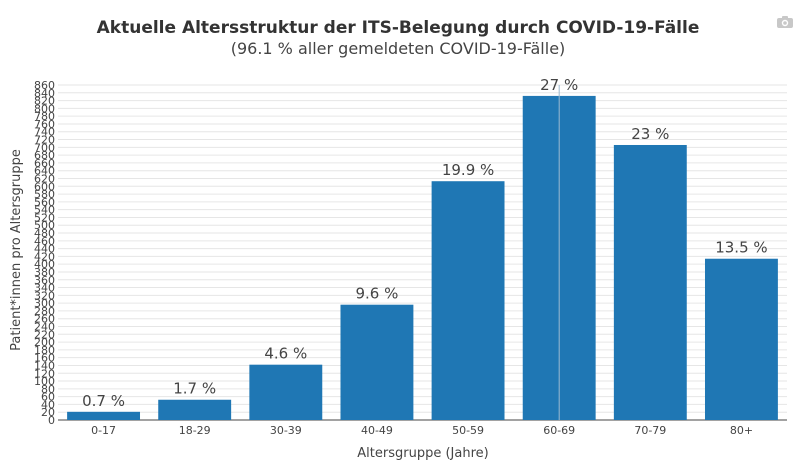 The height and width of the screenshot is (470, 808). Describe the element at coordinates (559, 430) in the screenshot. I see `x-tick-label: 60-69` at that location.